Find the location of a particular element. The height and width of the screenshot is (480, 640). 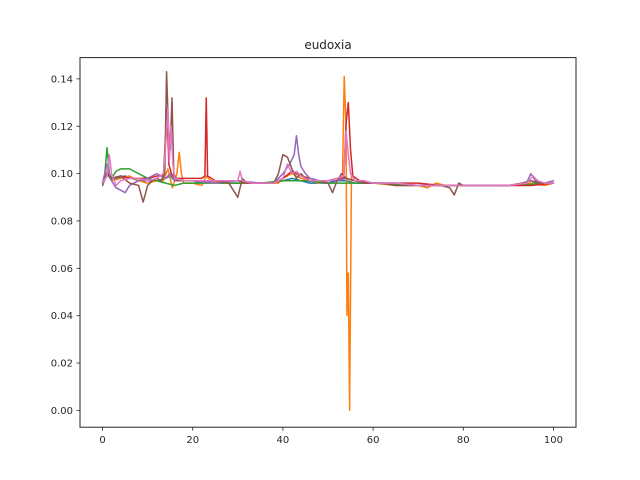

y-tick-label: 0.12 is located at coordinates (62, 127).